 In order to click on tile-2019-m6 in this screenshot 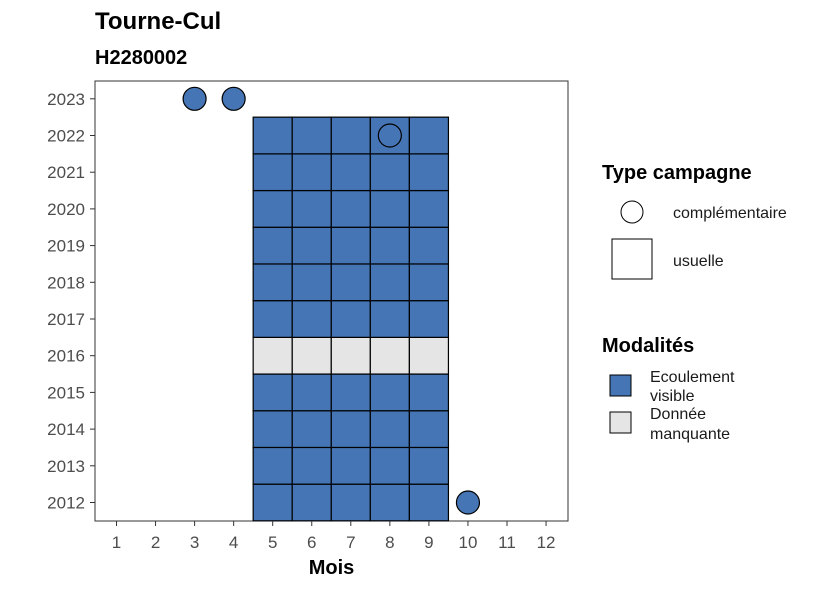, I will do `click(311, 245)`.